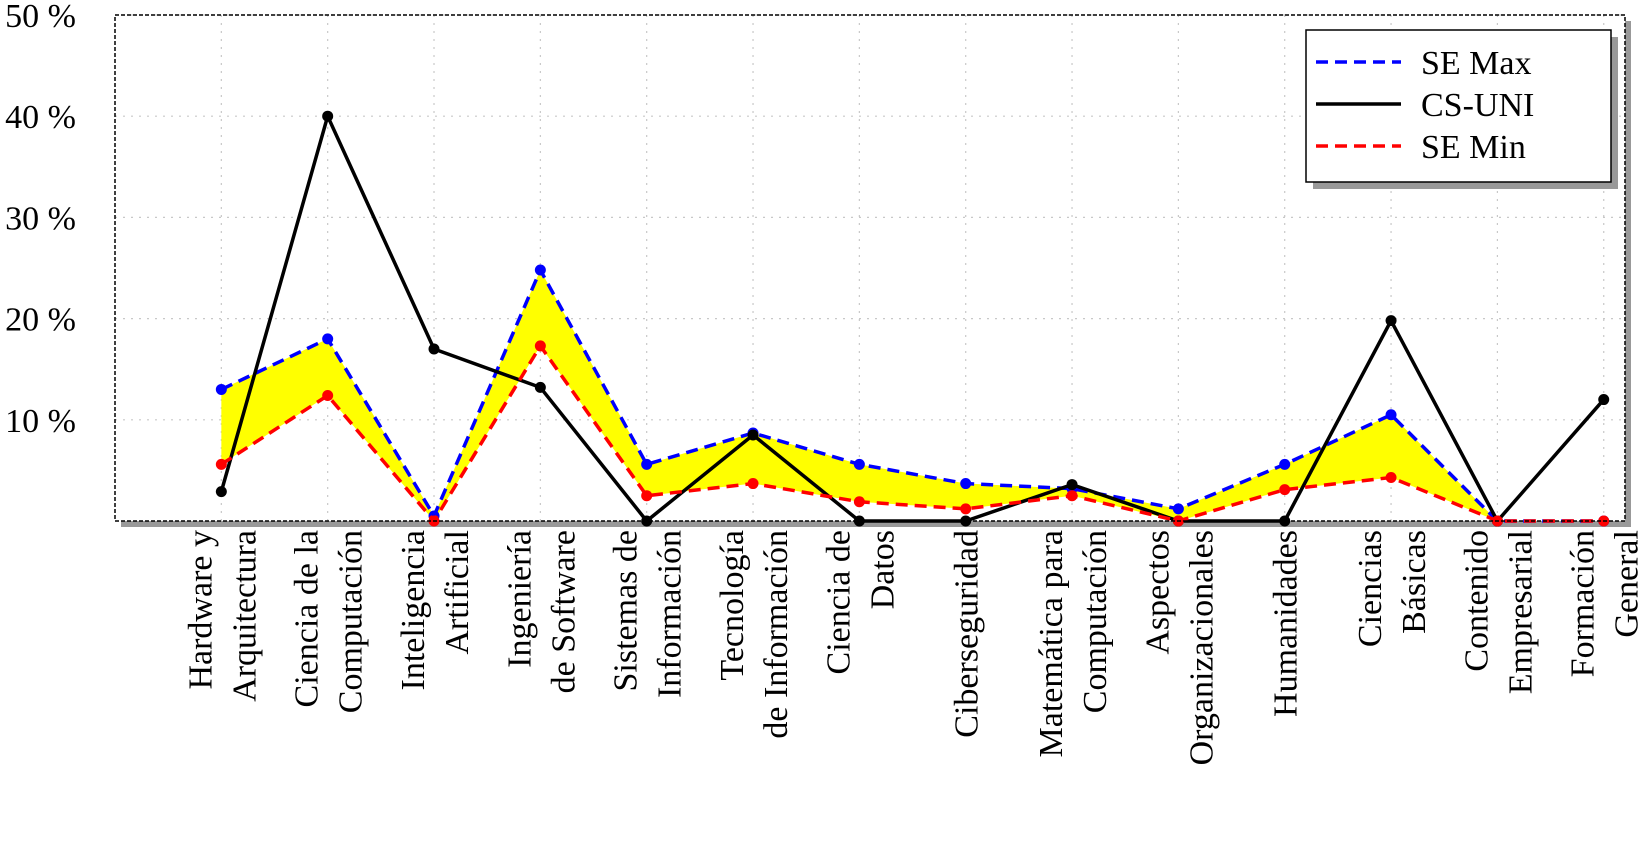 This screenshot has width=1646, height=858. I want to click on x-tick-label: General, so click(1627, 584).